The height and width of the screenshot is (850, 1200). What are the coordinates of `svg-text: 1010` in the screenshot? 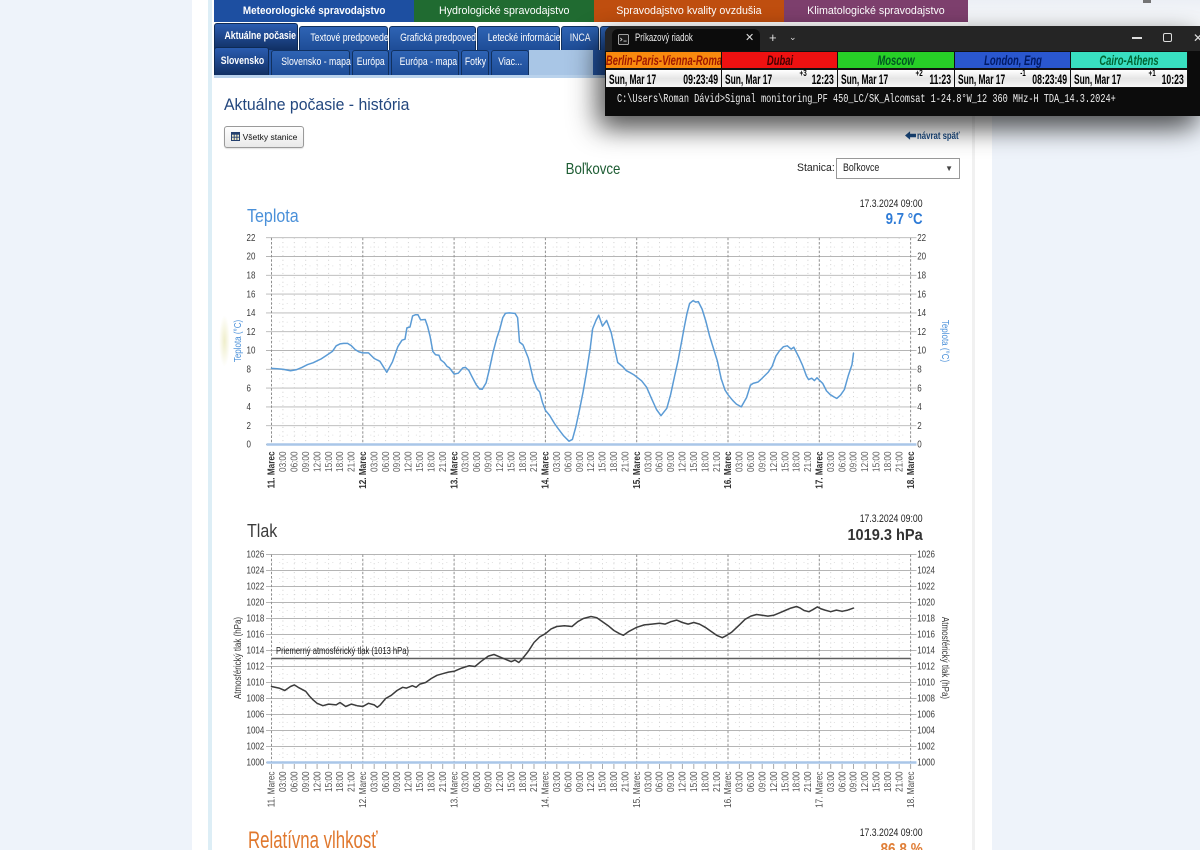 It's located at (256, 682).